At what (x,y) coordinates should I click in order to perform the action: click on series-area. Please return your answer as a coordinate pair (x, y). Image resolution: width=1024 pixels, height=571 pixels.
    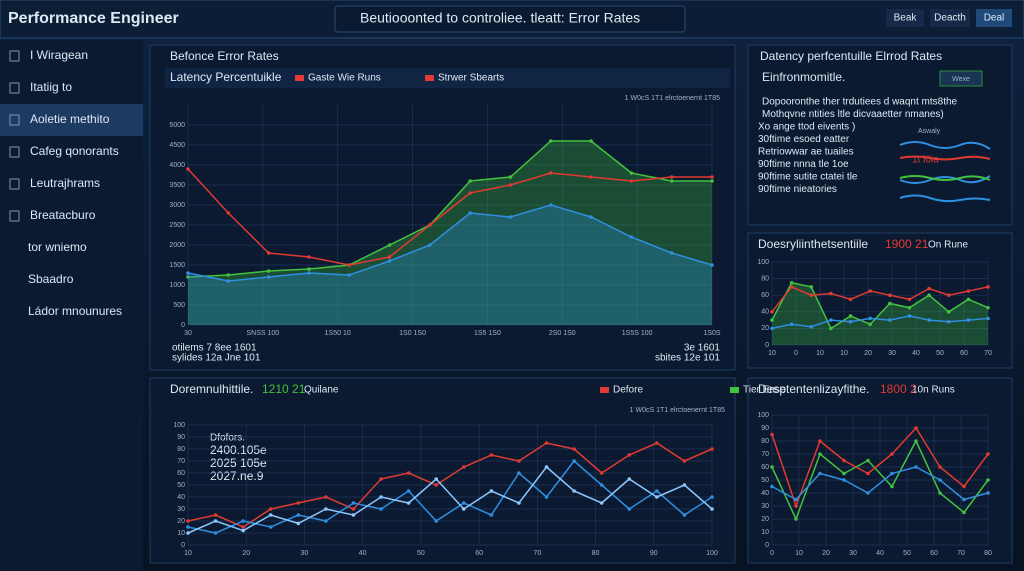
    Looking at the image, I should click on (450, 265).